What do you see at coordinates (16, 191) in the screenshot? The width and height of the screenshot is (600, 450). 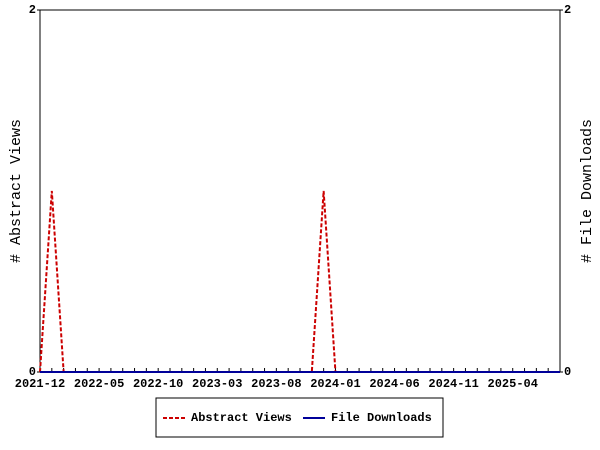 I see `y-axis-title: # Abstract Views` at bounding box center [16, 191].